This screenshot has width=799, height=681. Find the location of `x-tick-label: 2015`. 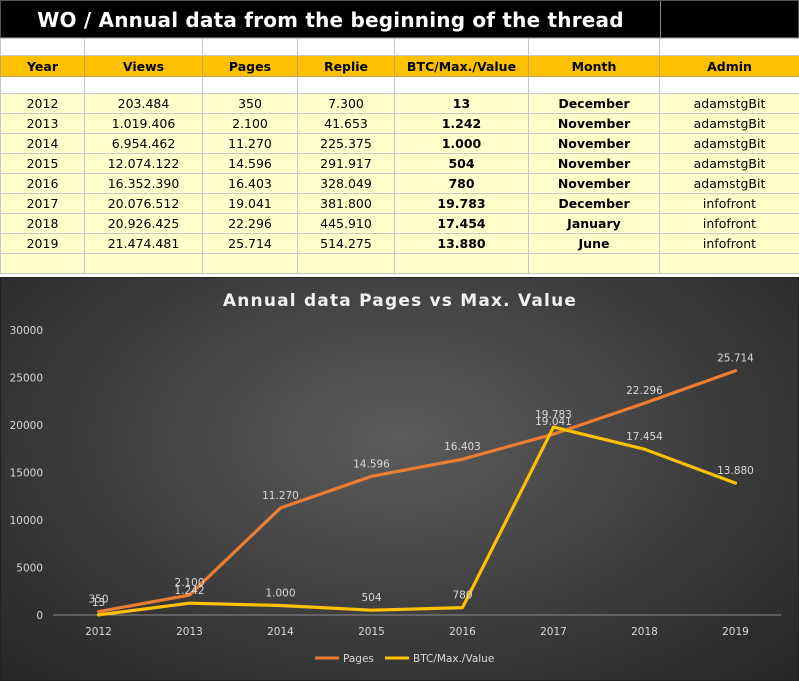

x-tick-label: 2015 is located at coordinates (371, 632).